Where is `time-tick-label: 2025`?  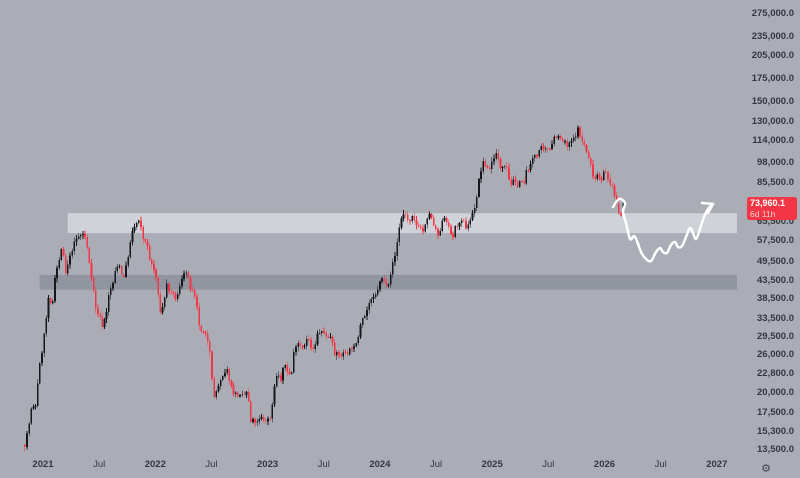 time-tick-label: 2025 is located at coordinates (492, 464).